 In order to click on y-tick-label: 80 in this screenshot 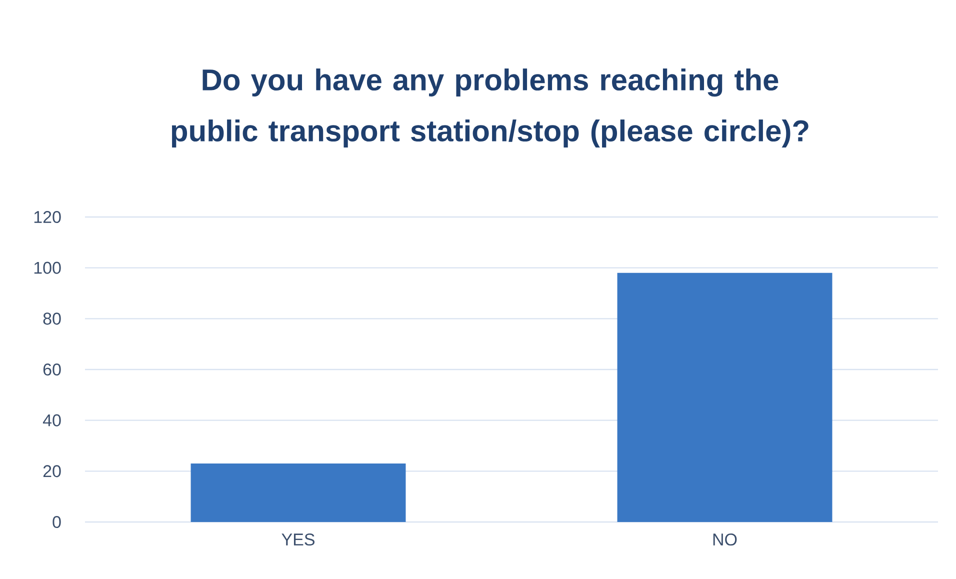, I will do `click(52, 318)`.